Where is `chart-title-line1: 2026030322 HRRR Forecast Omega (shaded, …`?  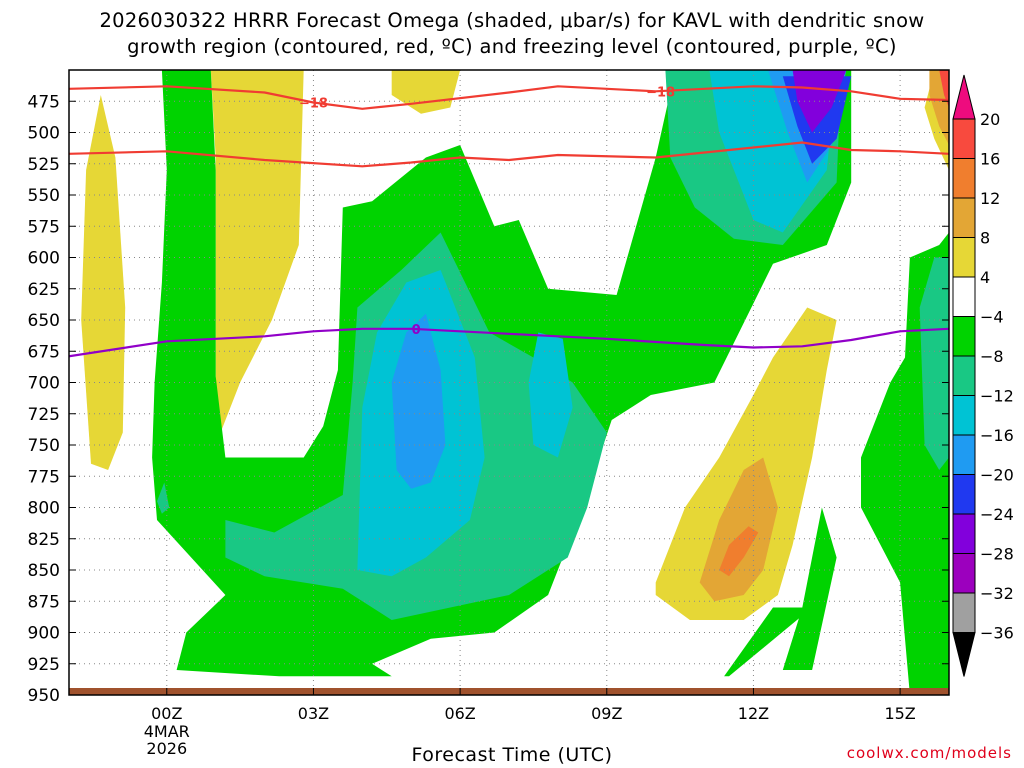 chart-title-line1: 2026030322 HRRR Forecast Omega (shaded, … is located at coordinates (512, 20).